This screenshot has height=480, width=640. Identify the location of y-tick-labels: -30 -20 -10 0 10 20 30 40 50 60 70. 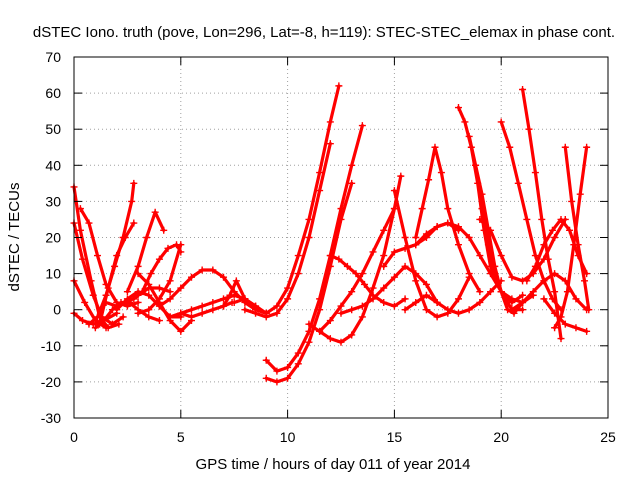
(51, 237).